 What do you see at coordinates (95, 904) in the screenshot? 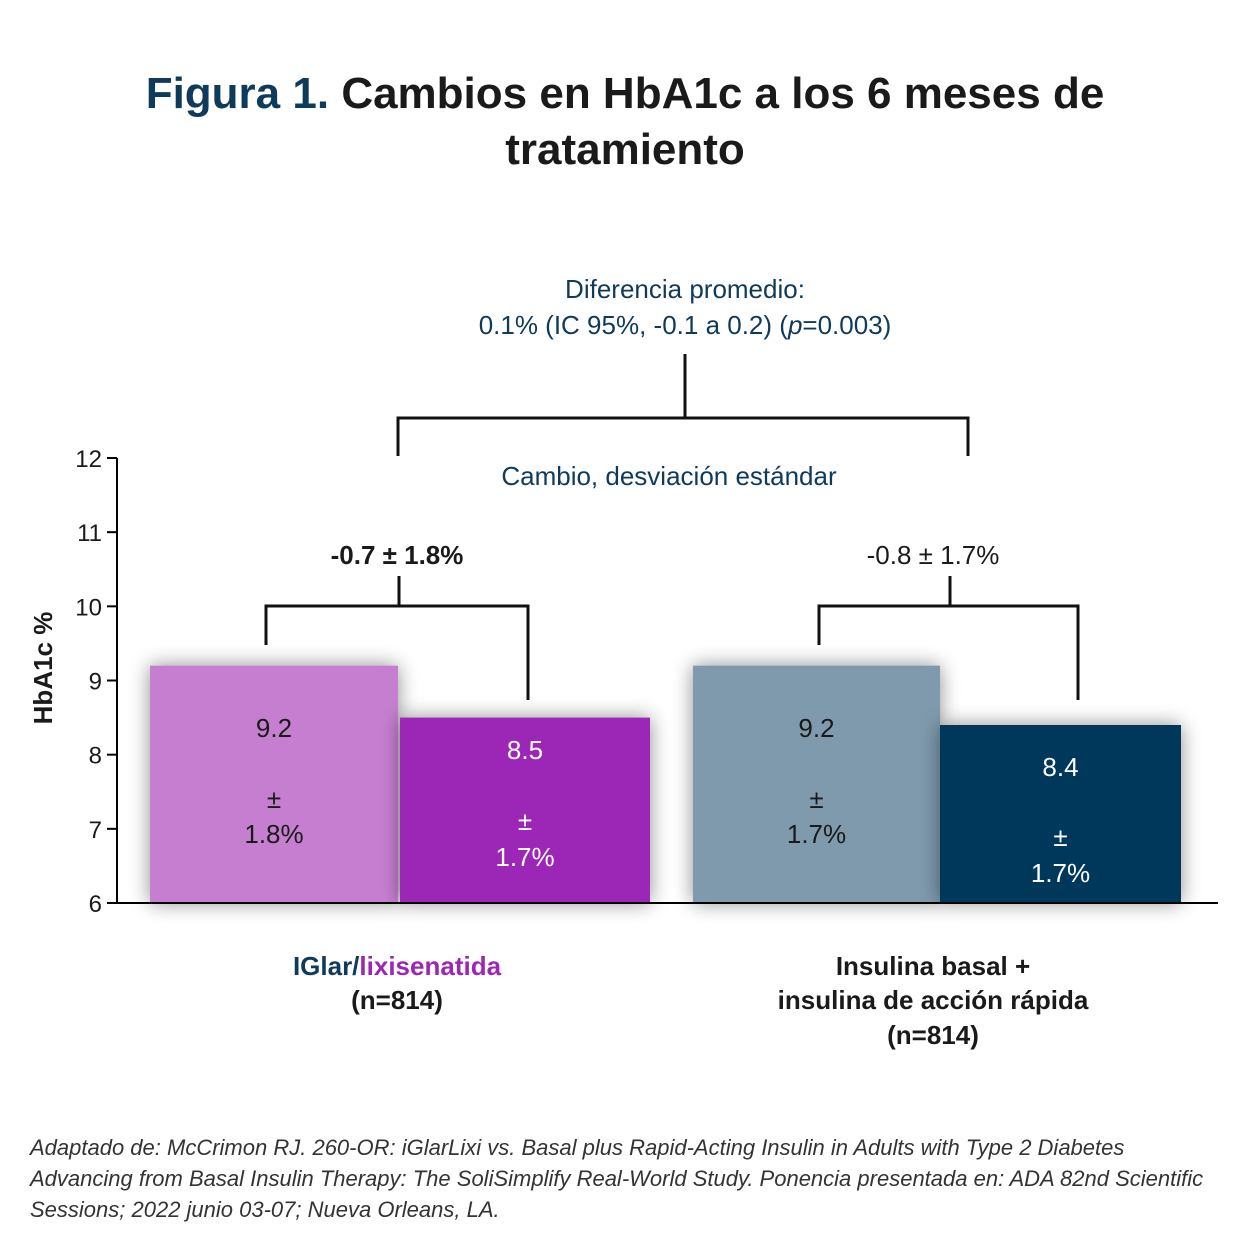
I see `y-tick-label: 6` at bounding box center [95, 904].